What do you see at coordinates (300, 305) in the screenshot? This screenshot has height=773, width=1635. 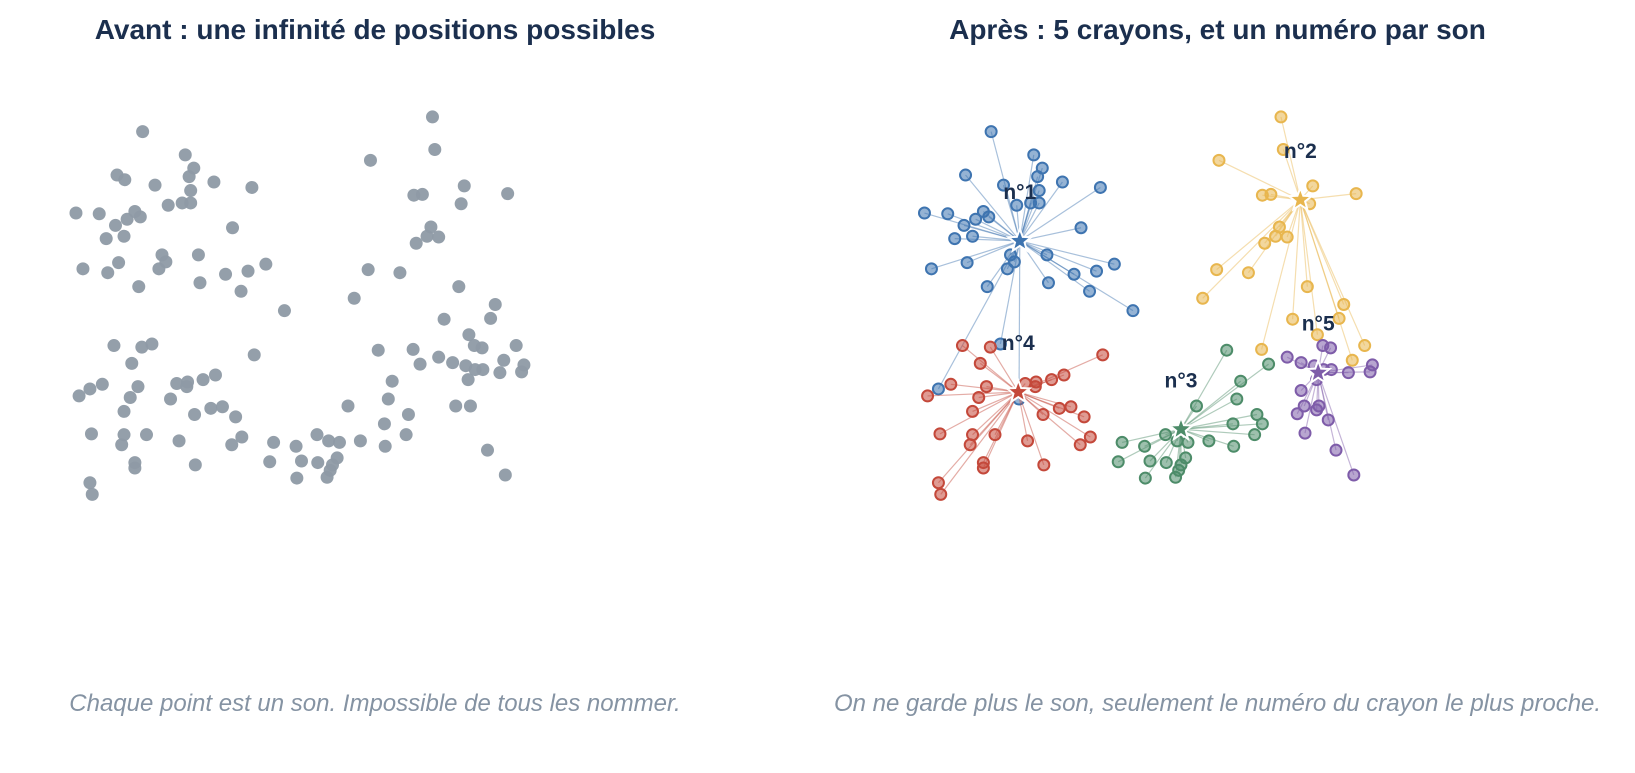 I see `left-scatter-plot` at bounding box center [300, 305].